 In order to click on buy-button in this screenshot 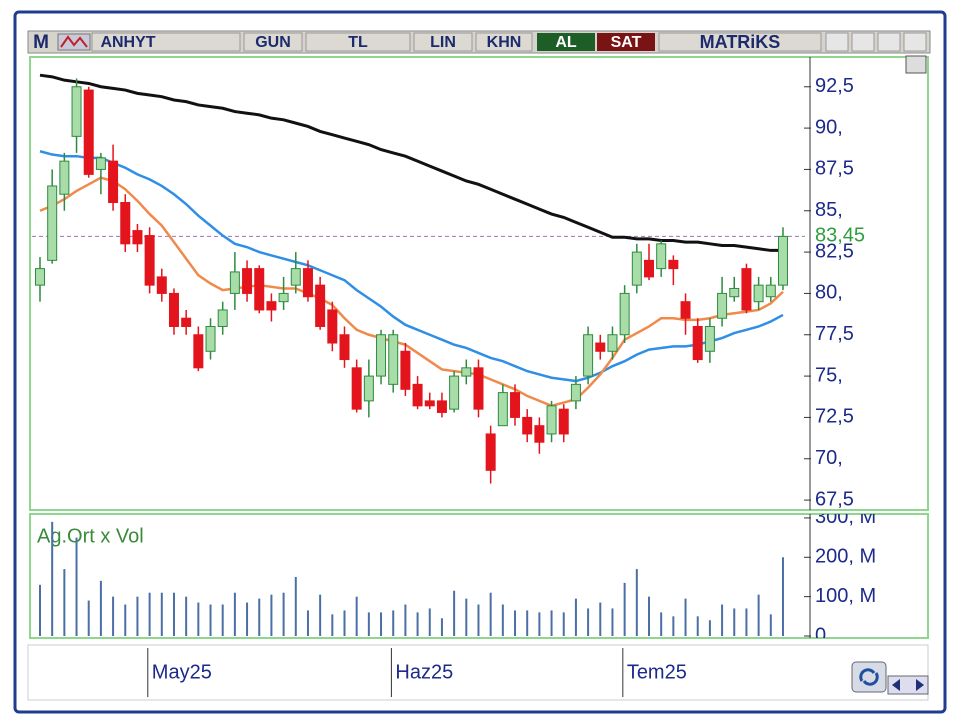, I will do `click(566, 42)`.